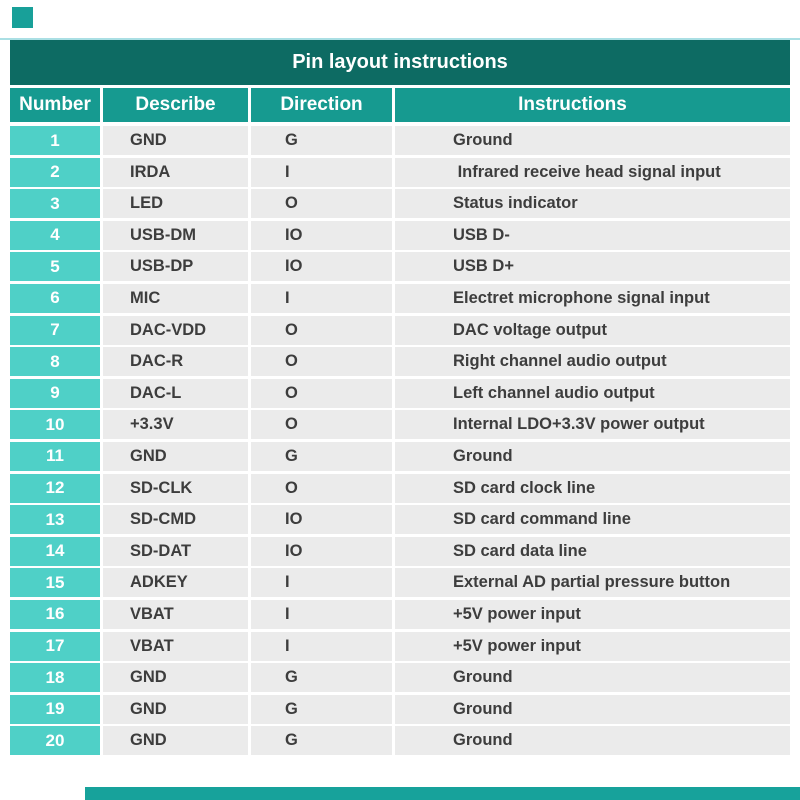 This screenshot has width=800, height=800. Describe the element at coordinates (55, 298) in the screenshot. I see `pin-number-cell: 6` at that location.